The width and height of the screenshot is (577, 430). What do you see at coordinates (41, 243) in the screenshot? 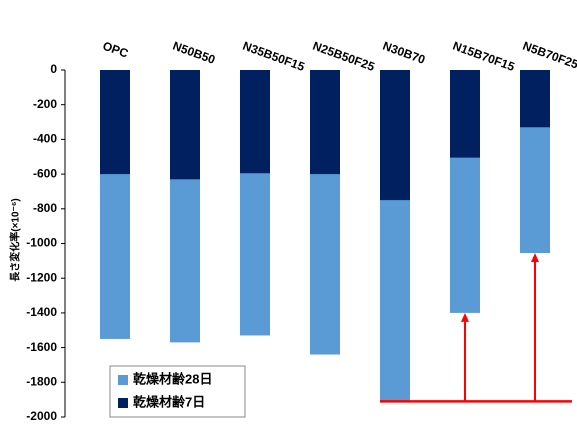
I see `y-tick-label: -1000` at bounding box center [41, 243].